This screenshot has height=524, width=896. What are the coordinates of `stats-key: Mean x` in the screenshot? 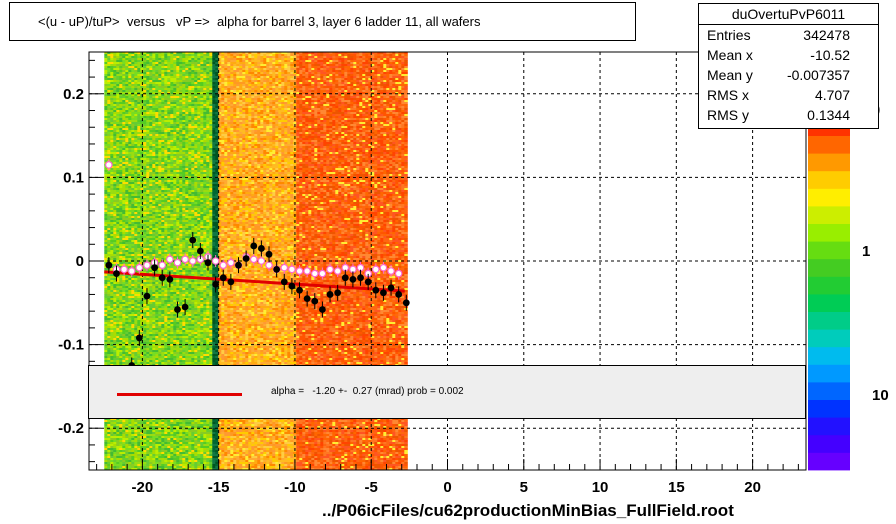 It's located at (730, 55).